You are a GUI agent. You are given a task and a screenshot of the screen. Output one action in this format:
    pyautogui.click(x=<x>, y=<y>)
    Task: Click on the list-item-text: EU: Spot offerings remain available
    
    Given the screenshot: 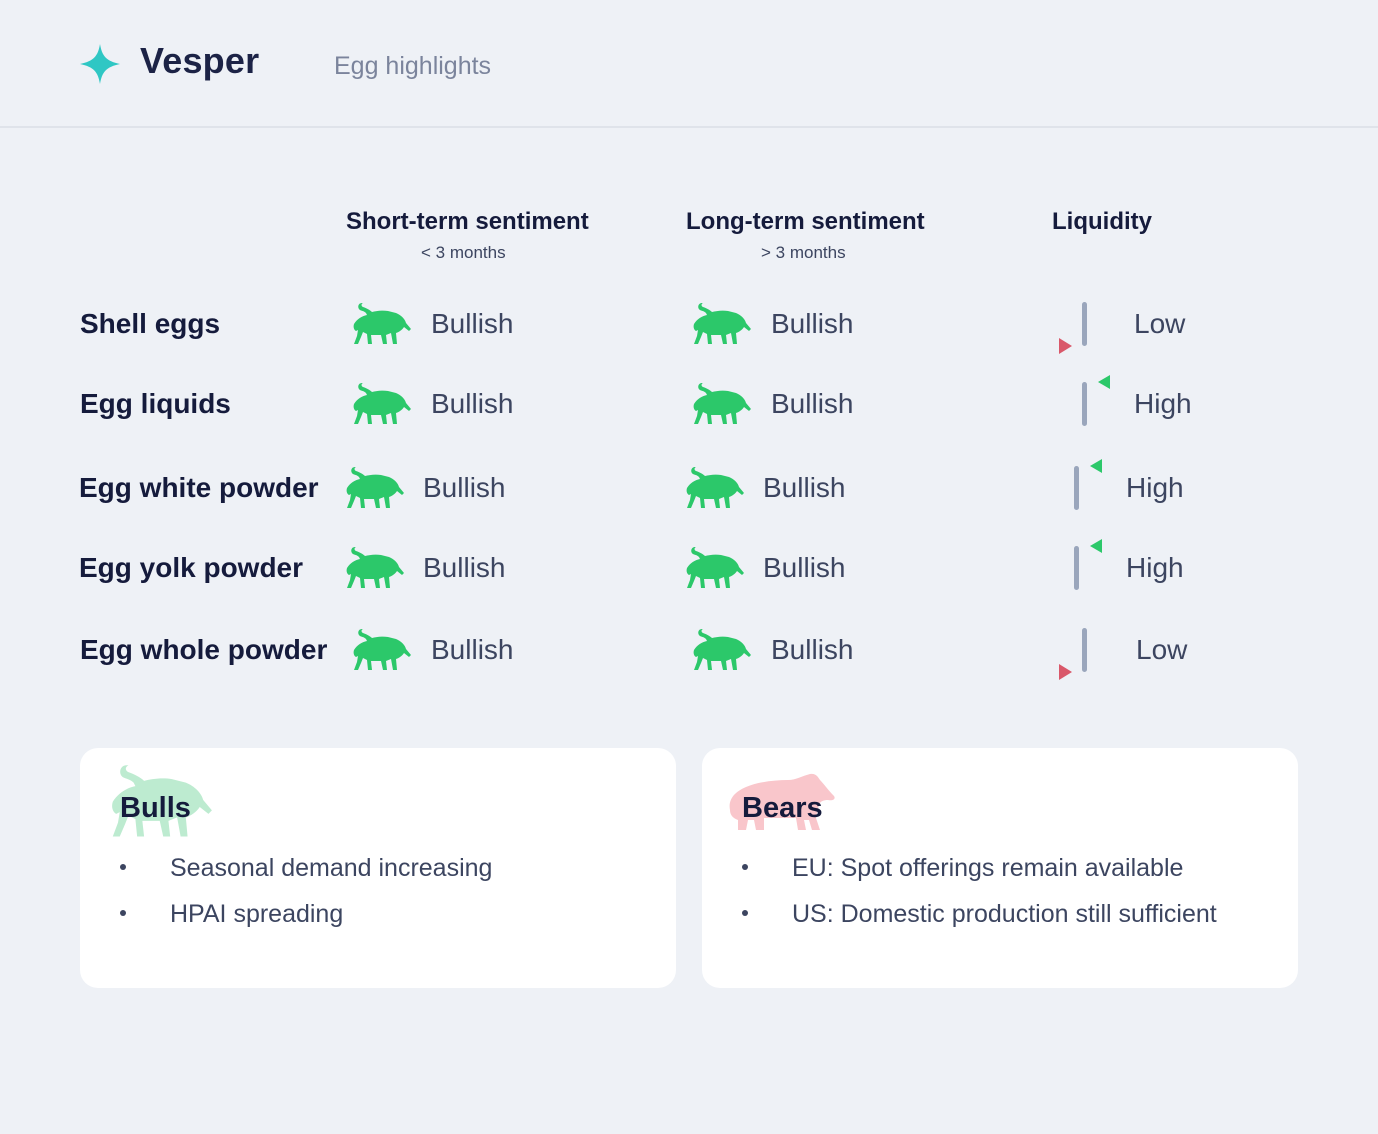 What is the action you would take?
    pyautogui.click(x=988, y=868)
    